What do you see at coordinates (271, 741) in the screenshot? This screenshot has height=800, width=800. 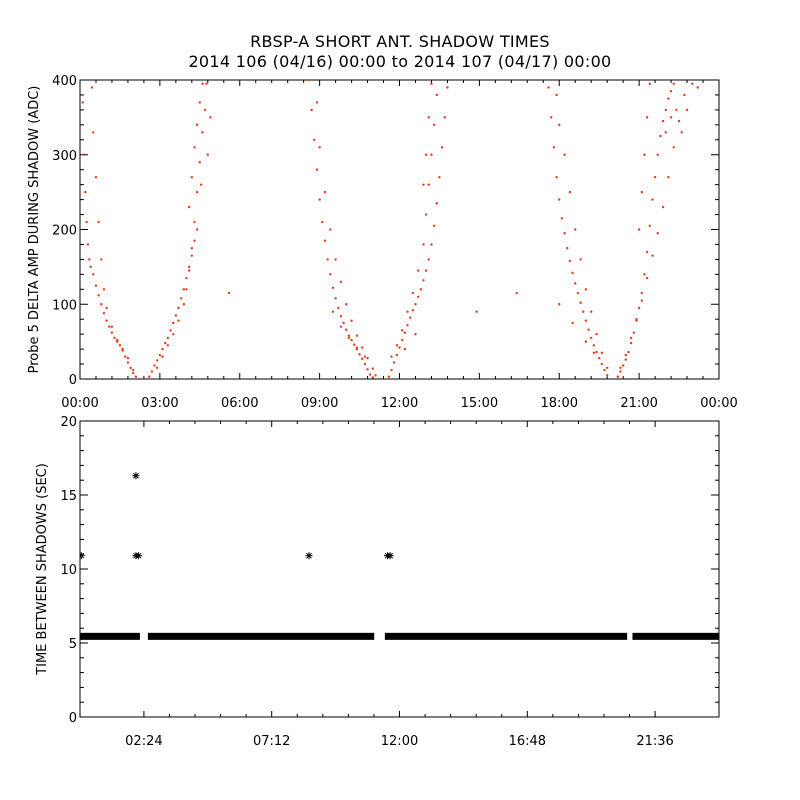 I see `x-tick-label: 07:12` at bounding box center [271, 741].